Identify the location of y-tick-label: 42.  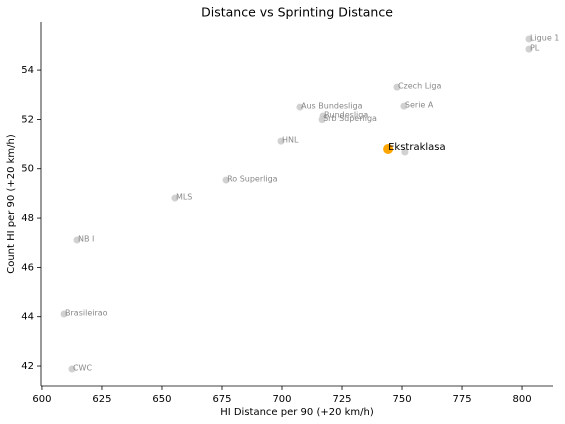
(27, 366).